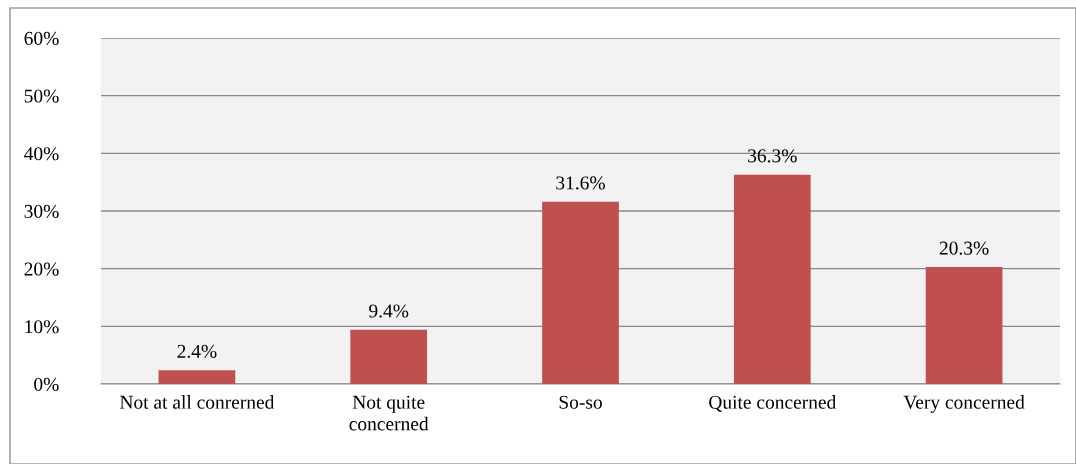 This screenshot has width=1076, height=464. What do you see at coordinates (197, 402) in the screenshot?
I see `x-tick-label: Not at all conrerned` at bounding box center [197, 402].